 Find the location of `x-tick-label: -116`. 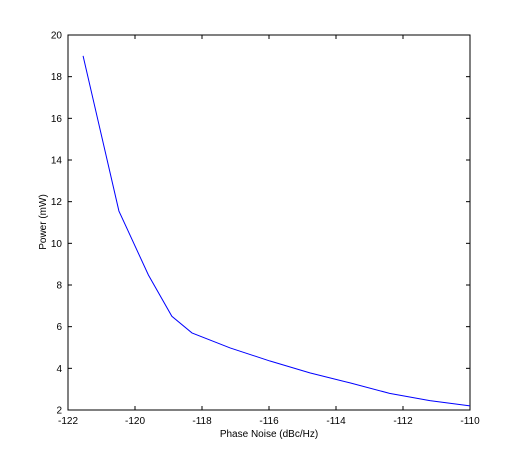

x-tick-label: -116 is located at coordinates (269, 421).